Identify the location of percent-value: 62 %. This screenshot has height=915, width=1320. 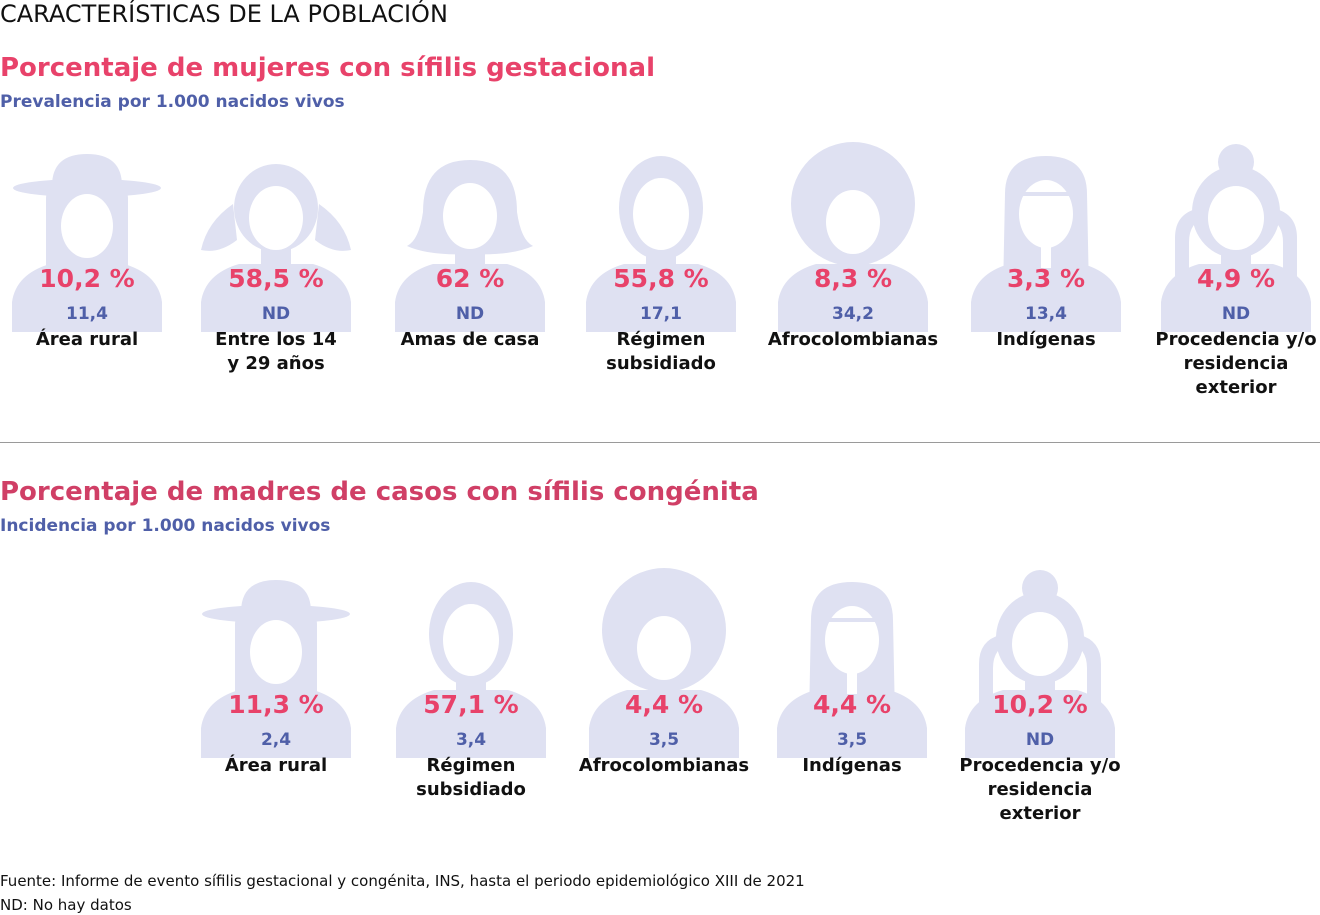
(470, 278).